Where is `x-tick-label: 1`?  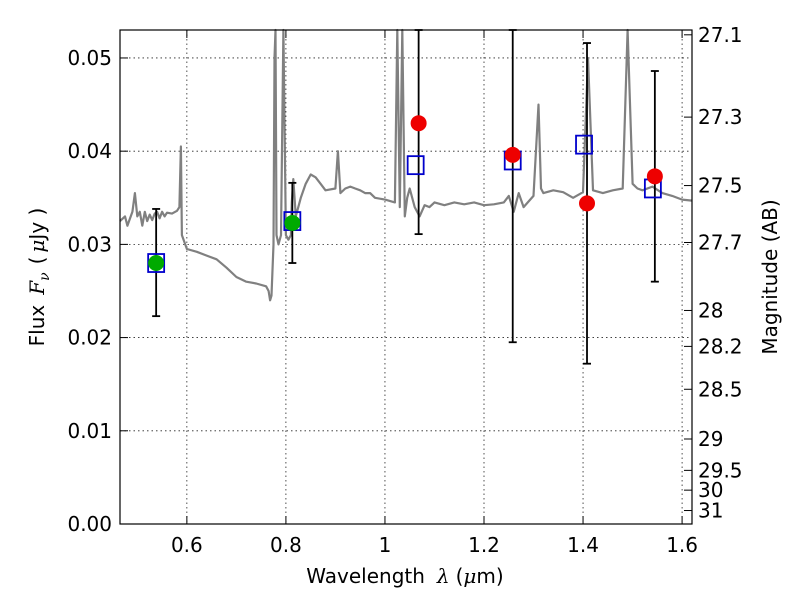 x-tick-label: 1 is located at coordinates (385, 545).